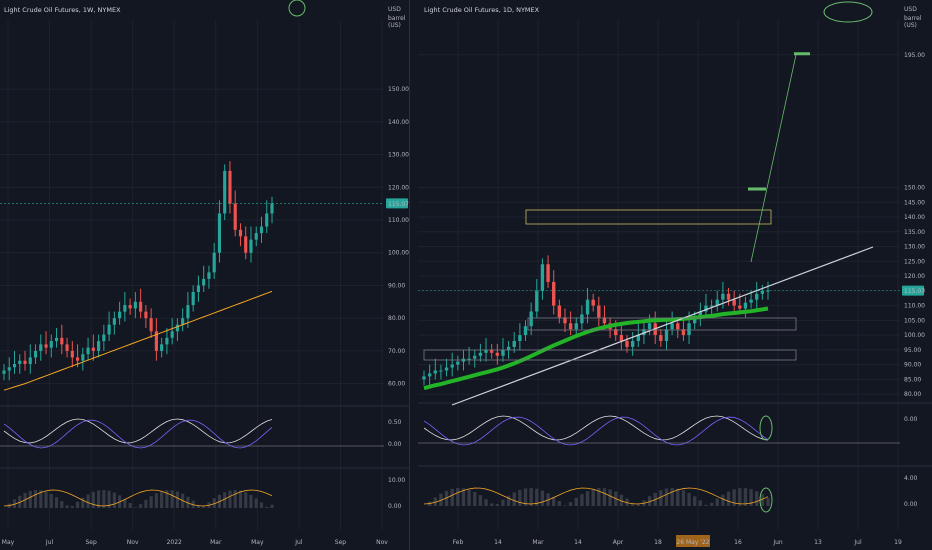 The width and height of the screenshot is (932, 550). I want to click on x-tick-label: 16, so click(738, 542).